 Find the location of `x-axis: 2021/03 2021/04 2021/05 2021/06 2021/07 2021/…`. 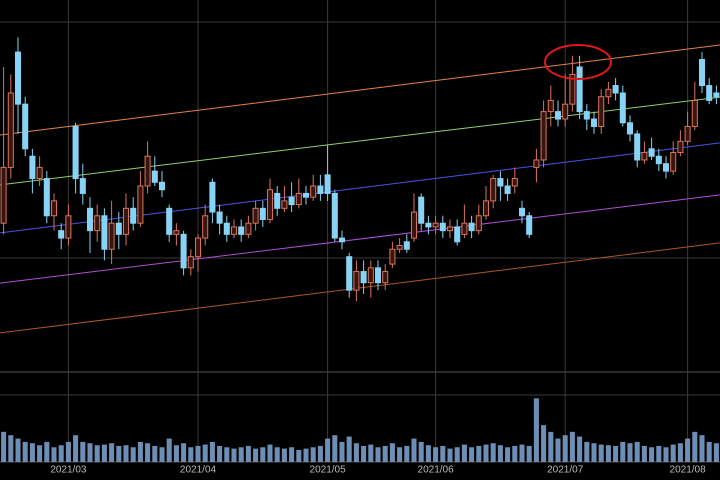

x-axis: 2021/03 2021/04 2021/05 2021/06 2021/07 2021/… is located at coordinates (378, 470).